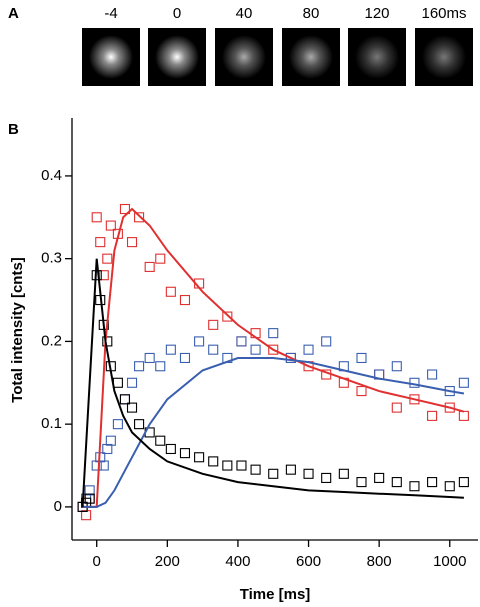 The image size is (480, 607). Describe the element at coordinates (237, 561) in the screenshot. I see `x-tick-label: 400` at that location.